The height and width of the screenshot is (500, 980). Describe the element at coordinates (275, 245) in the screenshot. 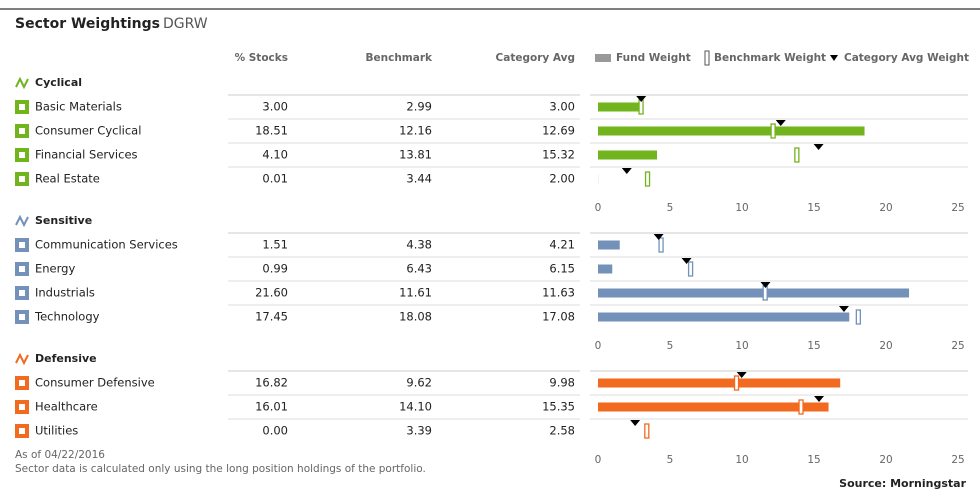

I see `cell-value: 1.51` at that location.